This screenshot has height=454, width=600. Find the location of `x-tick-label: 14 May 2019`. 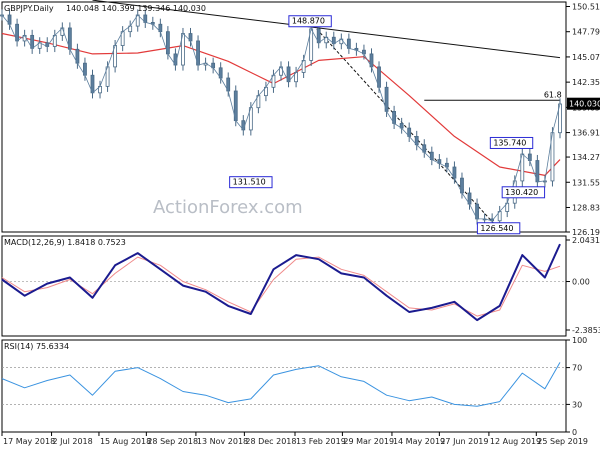

x-tick-label: 14 May 2019 is located at coordinates (419, 441).